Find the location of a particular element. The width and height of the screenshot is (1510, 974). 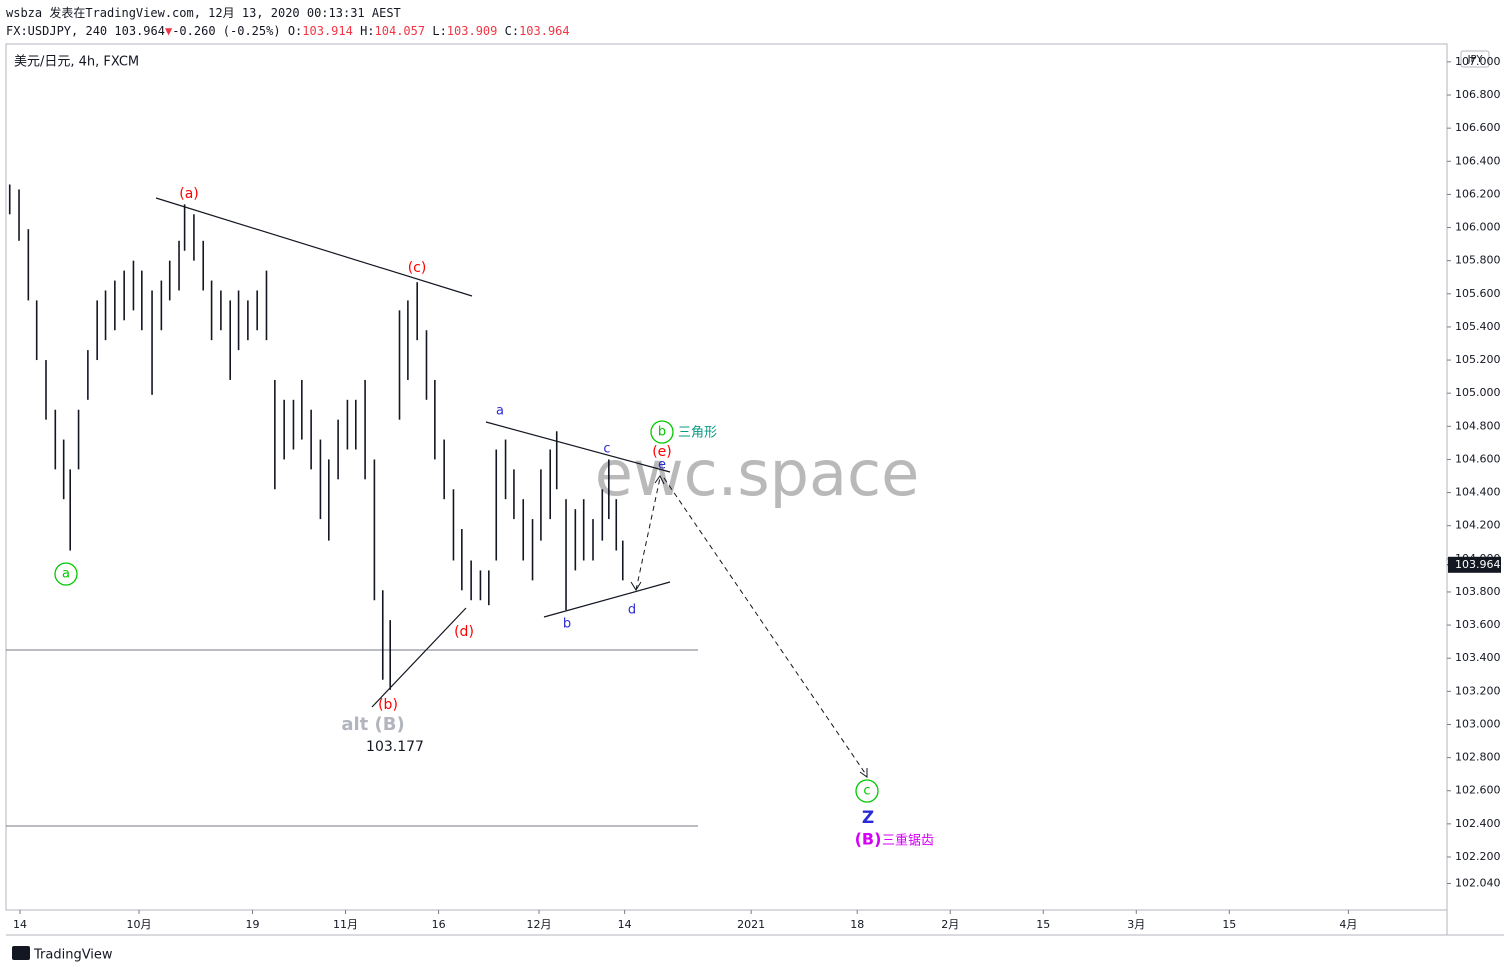

last-price-label: 103.964 is located at coordinates (1478, 564).